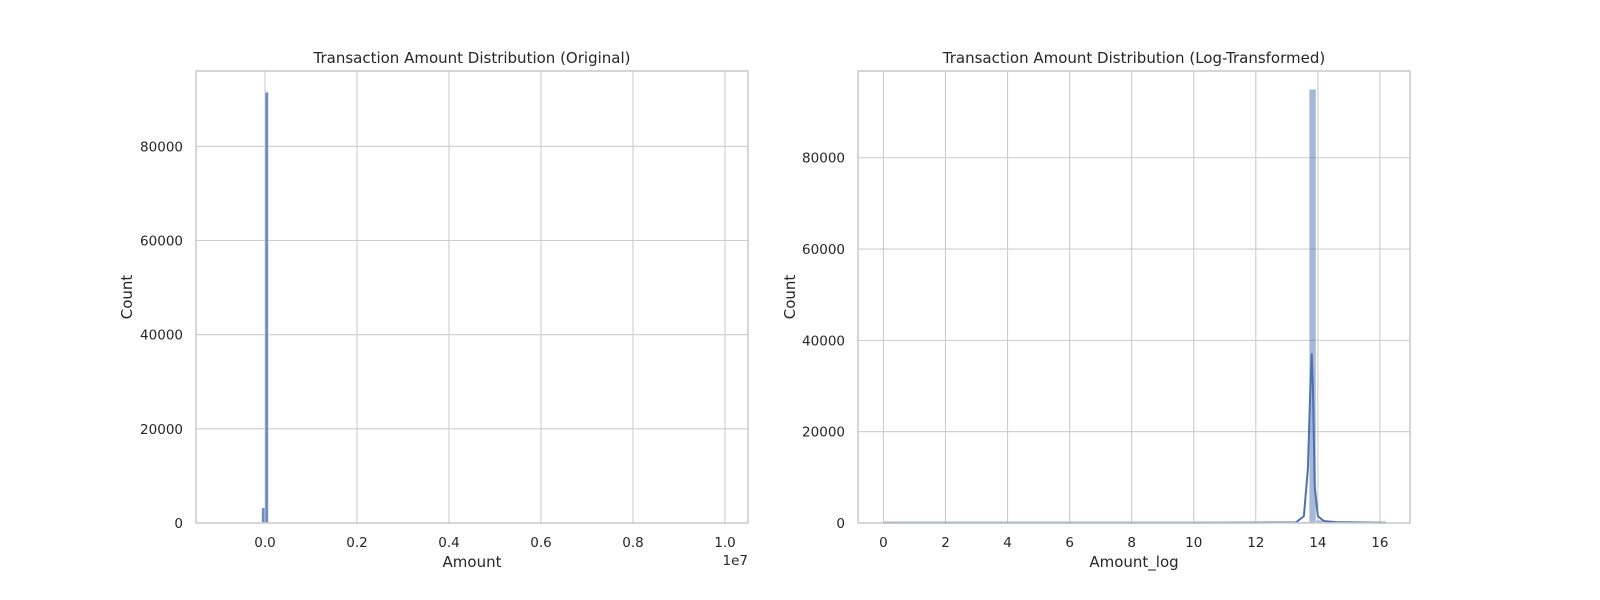  What do you see at coordinates (945, 543) in the screenshot?
I see `x-tick-label: 2` at bounding box center [945, 543].